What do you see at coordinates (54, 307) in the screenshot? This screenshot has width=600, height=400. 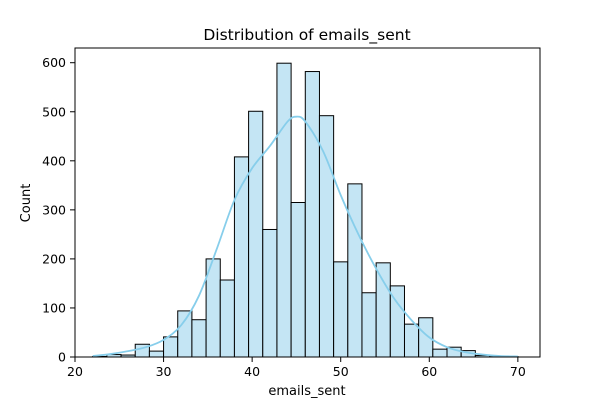 I see `y-tick-label: 100` at bounding box center [54, 307].